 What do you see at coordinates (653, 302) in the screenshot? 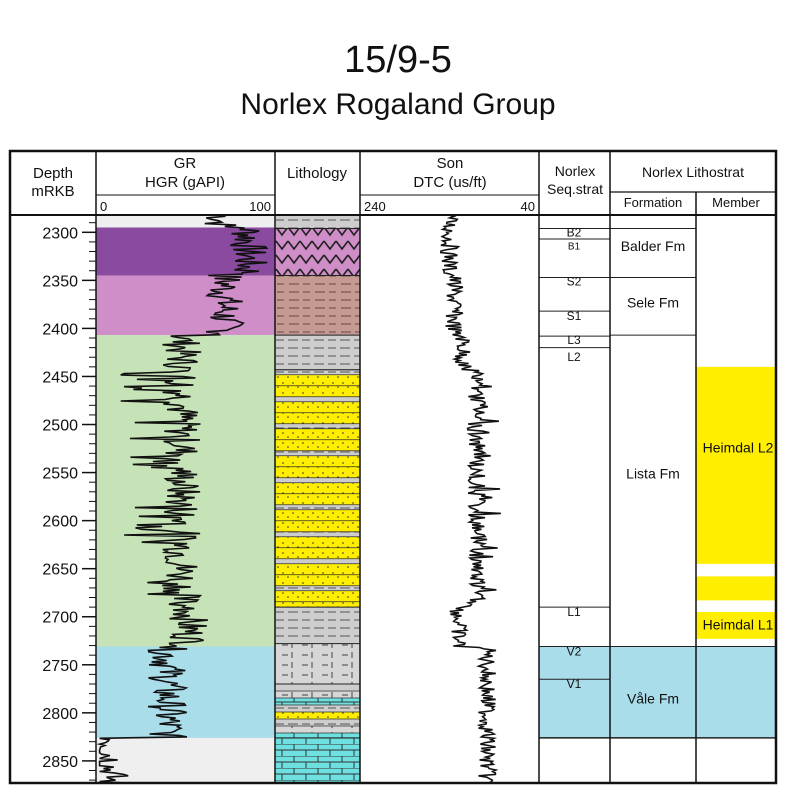
I see `formation-label-1: Sele Fm` at bounding box center [653, 302].